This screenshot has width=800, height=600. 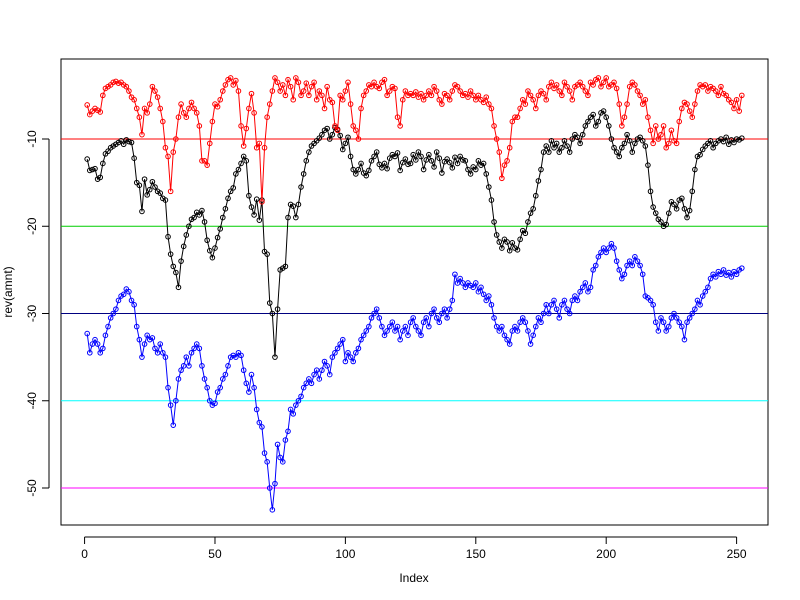 What do you see at coordinates (84, 554) in the screenshot?
I see `x-tick-label: 0` at bounding box center [84, 554].